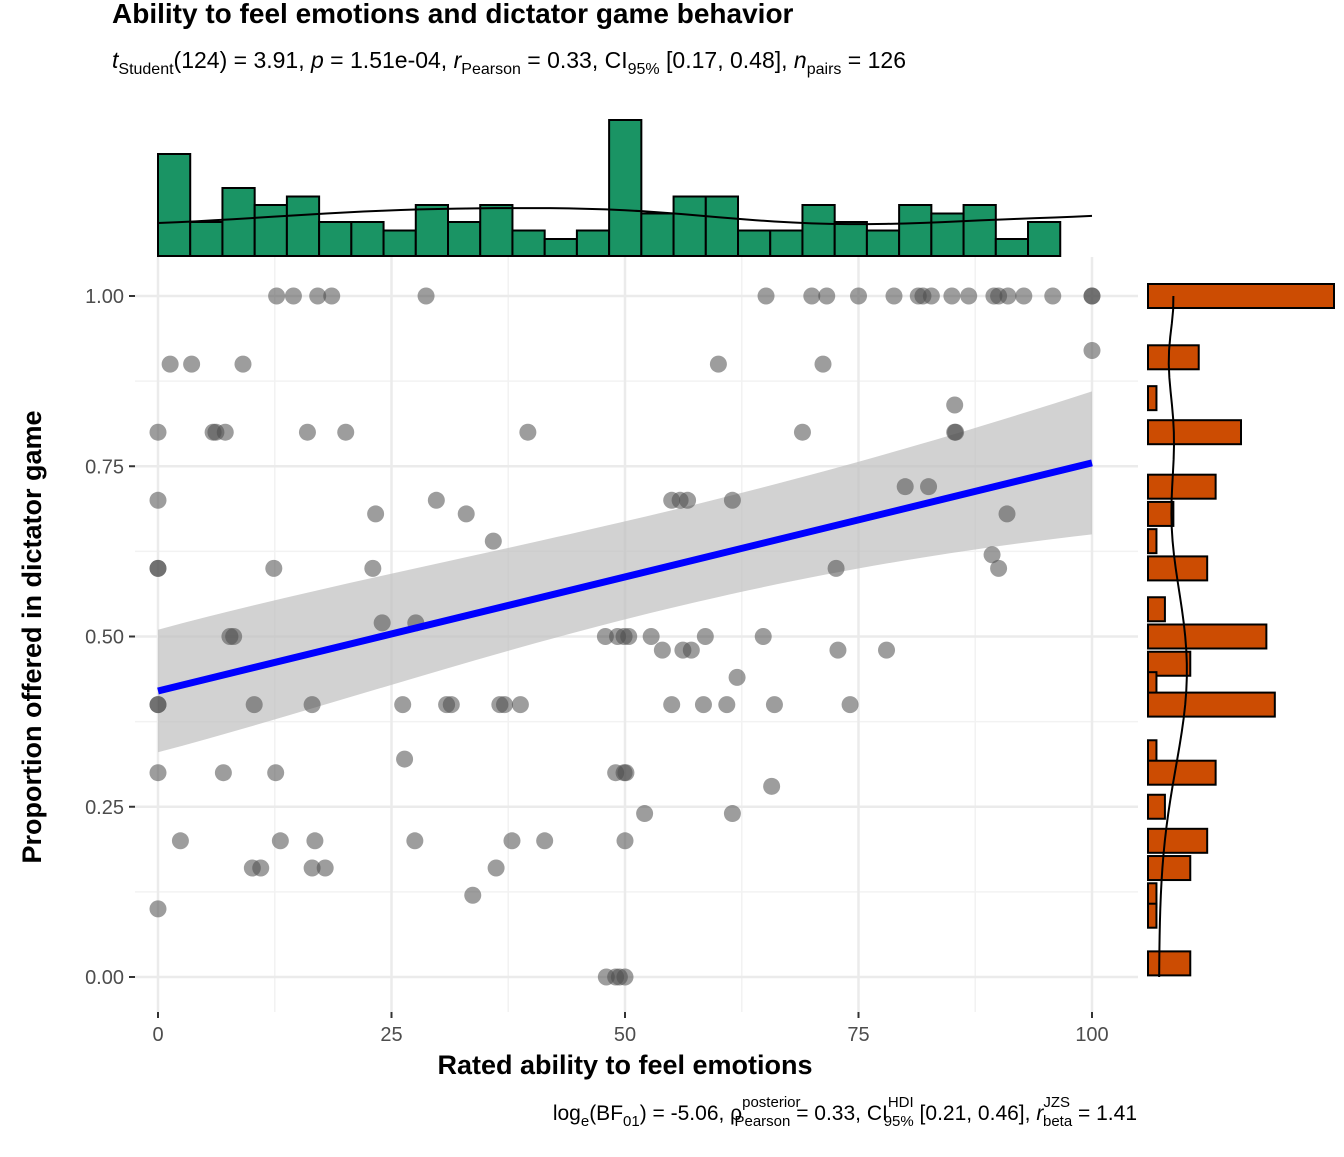  What do you see at coordinates (104, 638) in the screenshot?
I see `y-tick-label: 0.50` at bounding box center [104, 638].